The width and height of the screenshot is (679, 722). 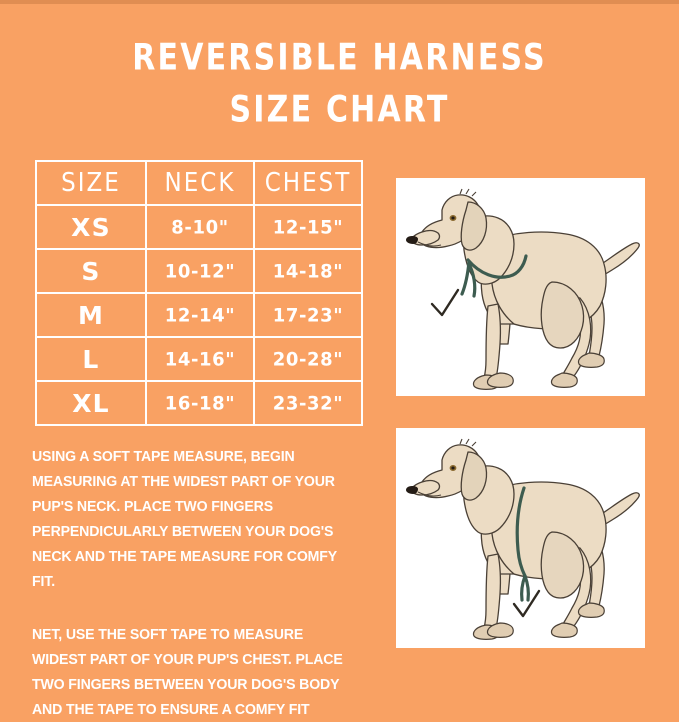 I want to click on table-header-row: SIZE NECK CHEST, so click(x=199, y=183).